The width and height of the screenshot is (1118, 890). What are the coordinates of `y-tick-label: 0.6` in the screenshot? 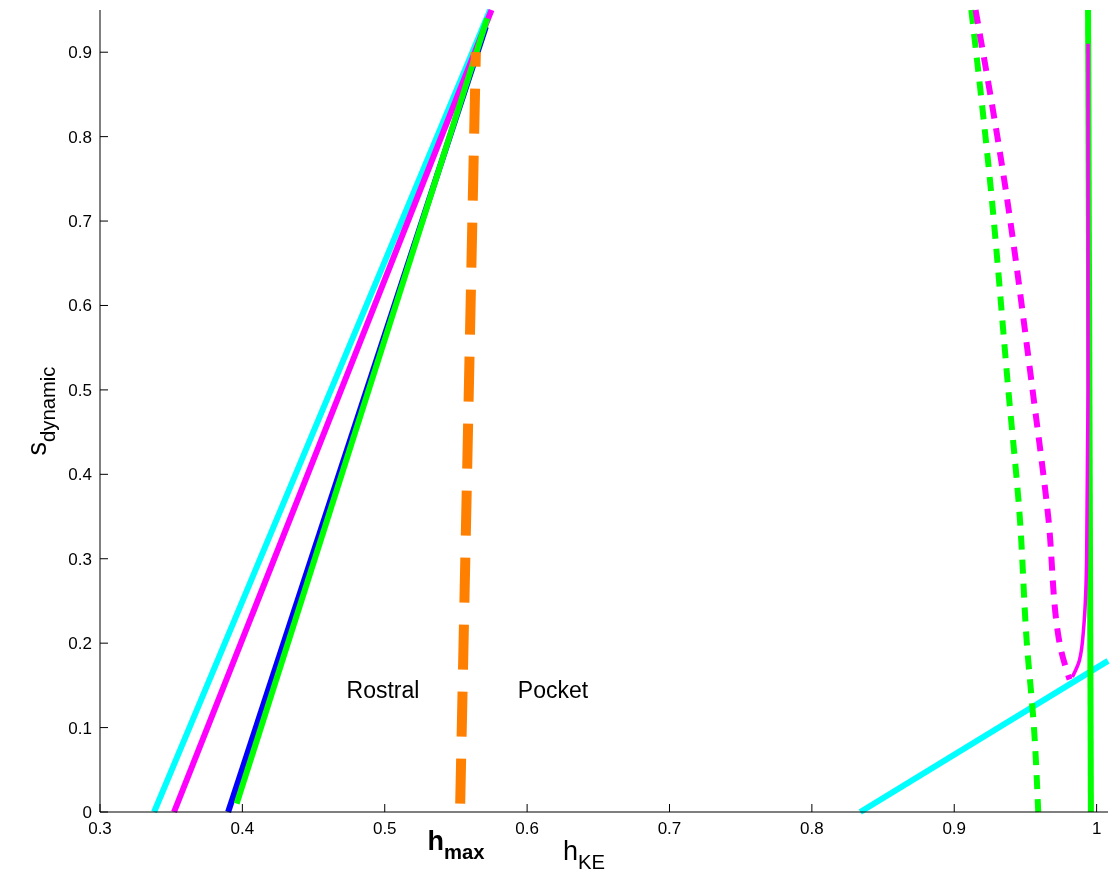 It's located at (80, 306).